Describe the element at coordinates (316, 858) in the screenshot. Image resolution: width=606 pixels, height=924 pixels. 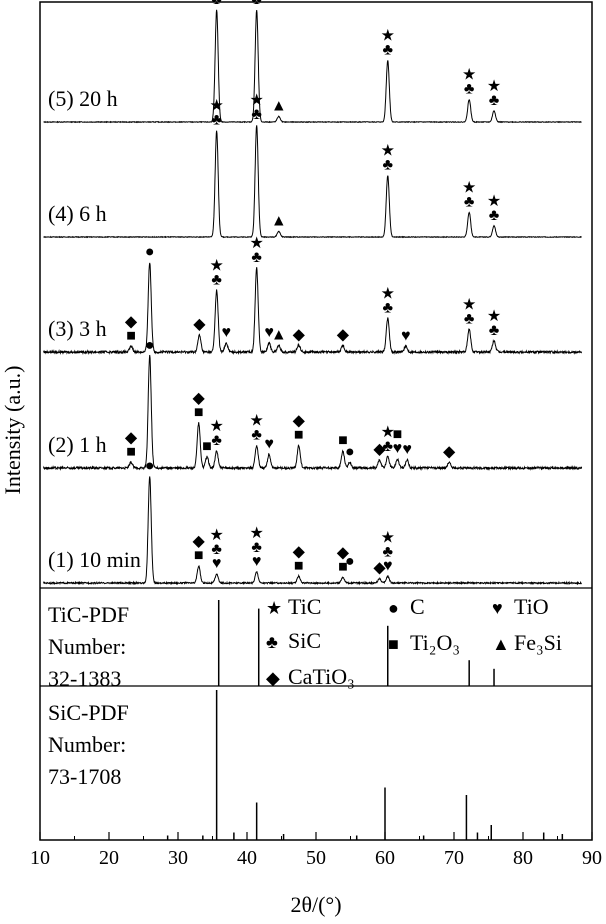
I see `x-tick-label: 50` at that location.